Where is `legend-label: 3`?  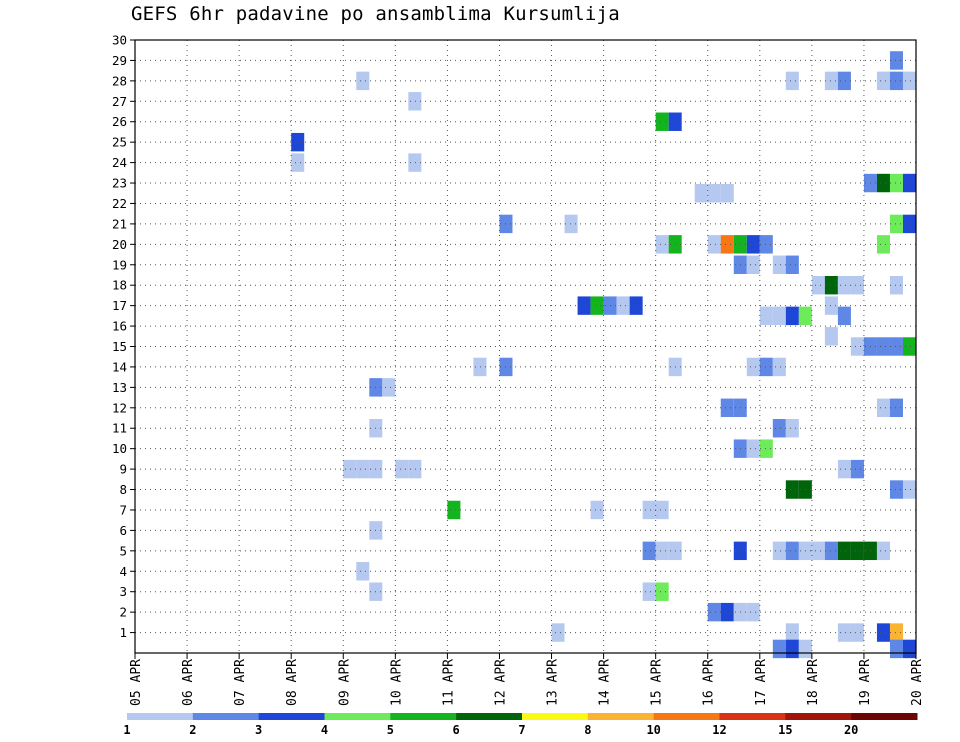 legend-label: 3 is located at coordinates (258, 730).